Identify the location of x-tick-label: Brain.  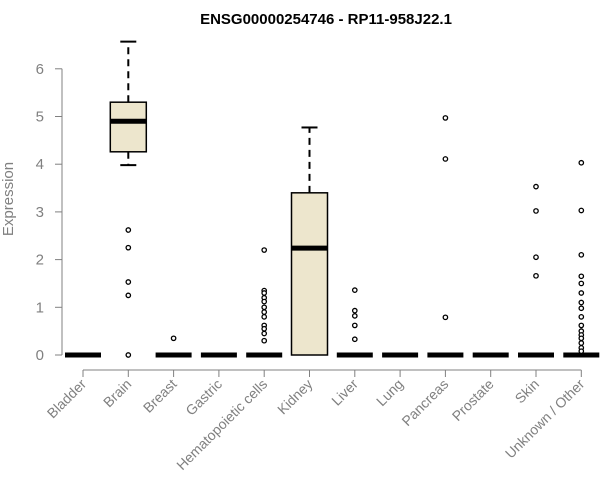
(117, 393).